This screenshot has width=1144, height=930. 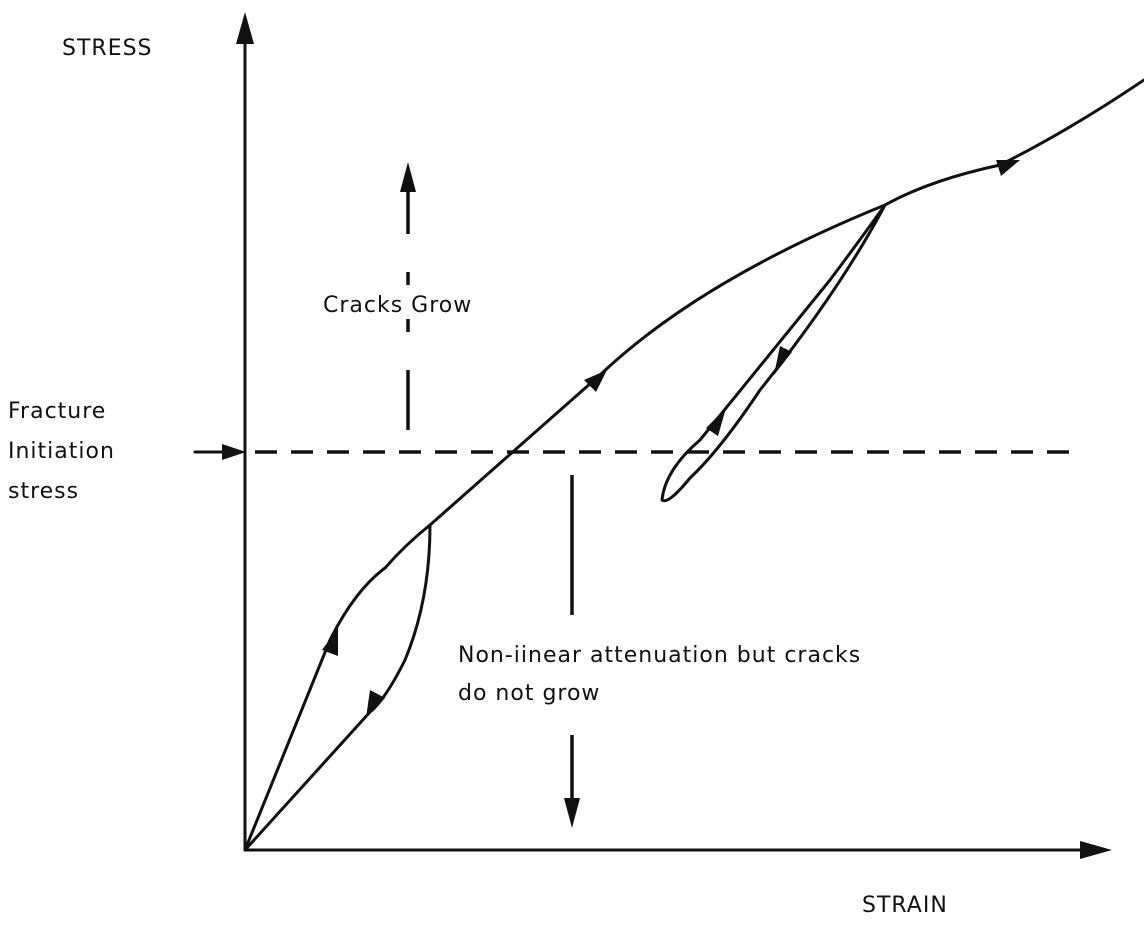 What do you see at coordinates (245, 28) in the screenshot?
I see `y-axis-arrow` at bounding box center [245, 28].